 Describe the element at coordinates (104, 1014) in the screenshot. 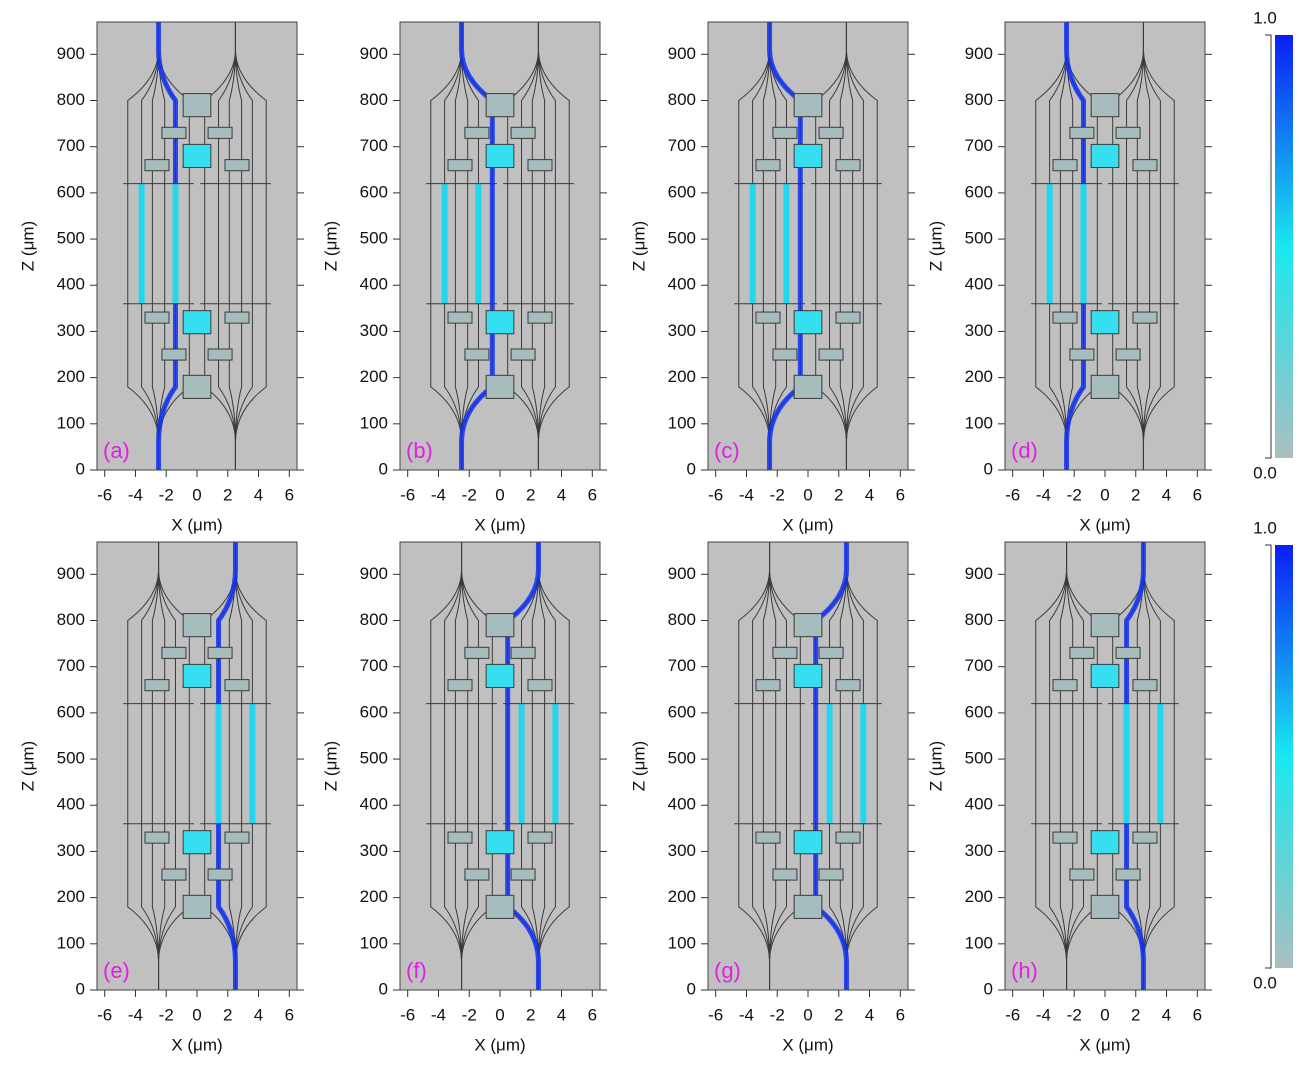

I see `x-tick-label: -6` at that location.